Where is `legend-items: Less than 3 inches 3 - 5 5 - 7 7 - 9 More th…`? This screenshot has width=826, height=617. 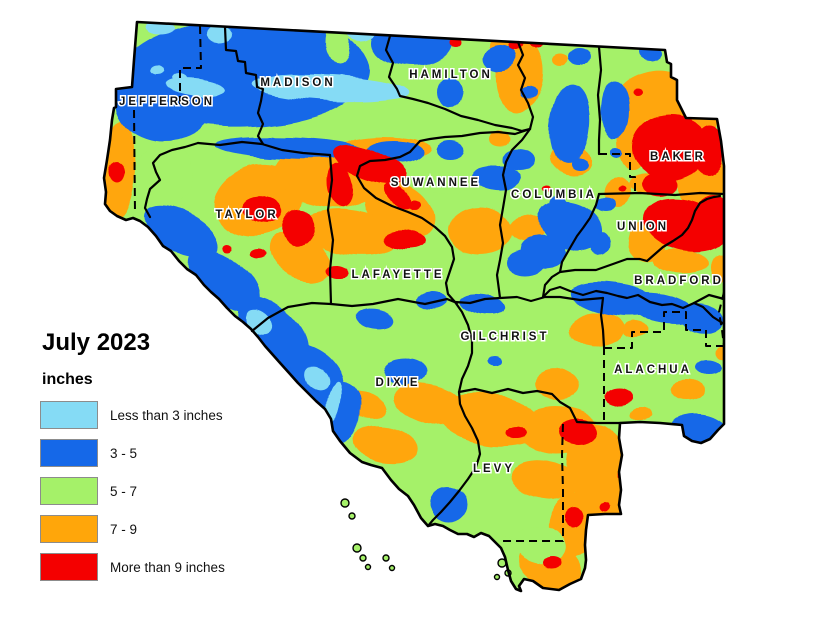
legend-items: Less than 3 inches 3 - 5 5 - 7 7 - 9 More th… is located at coordinates (165, 491).